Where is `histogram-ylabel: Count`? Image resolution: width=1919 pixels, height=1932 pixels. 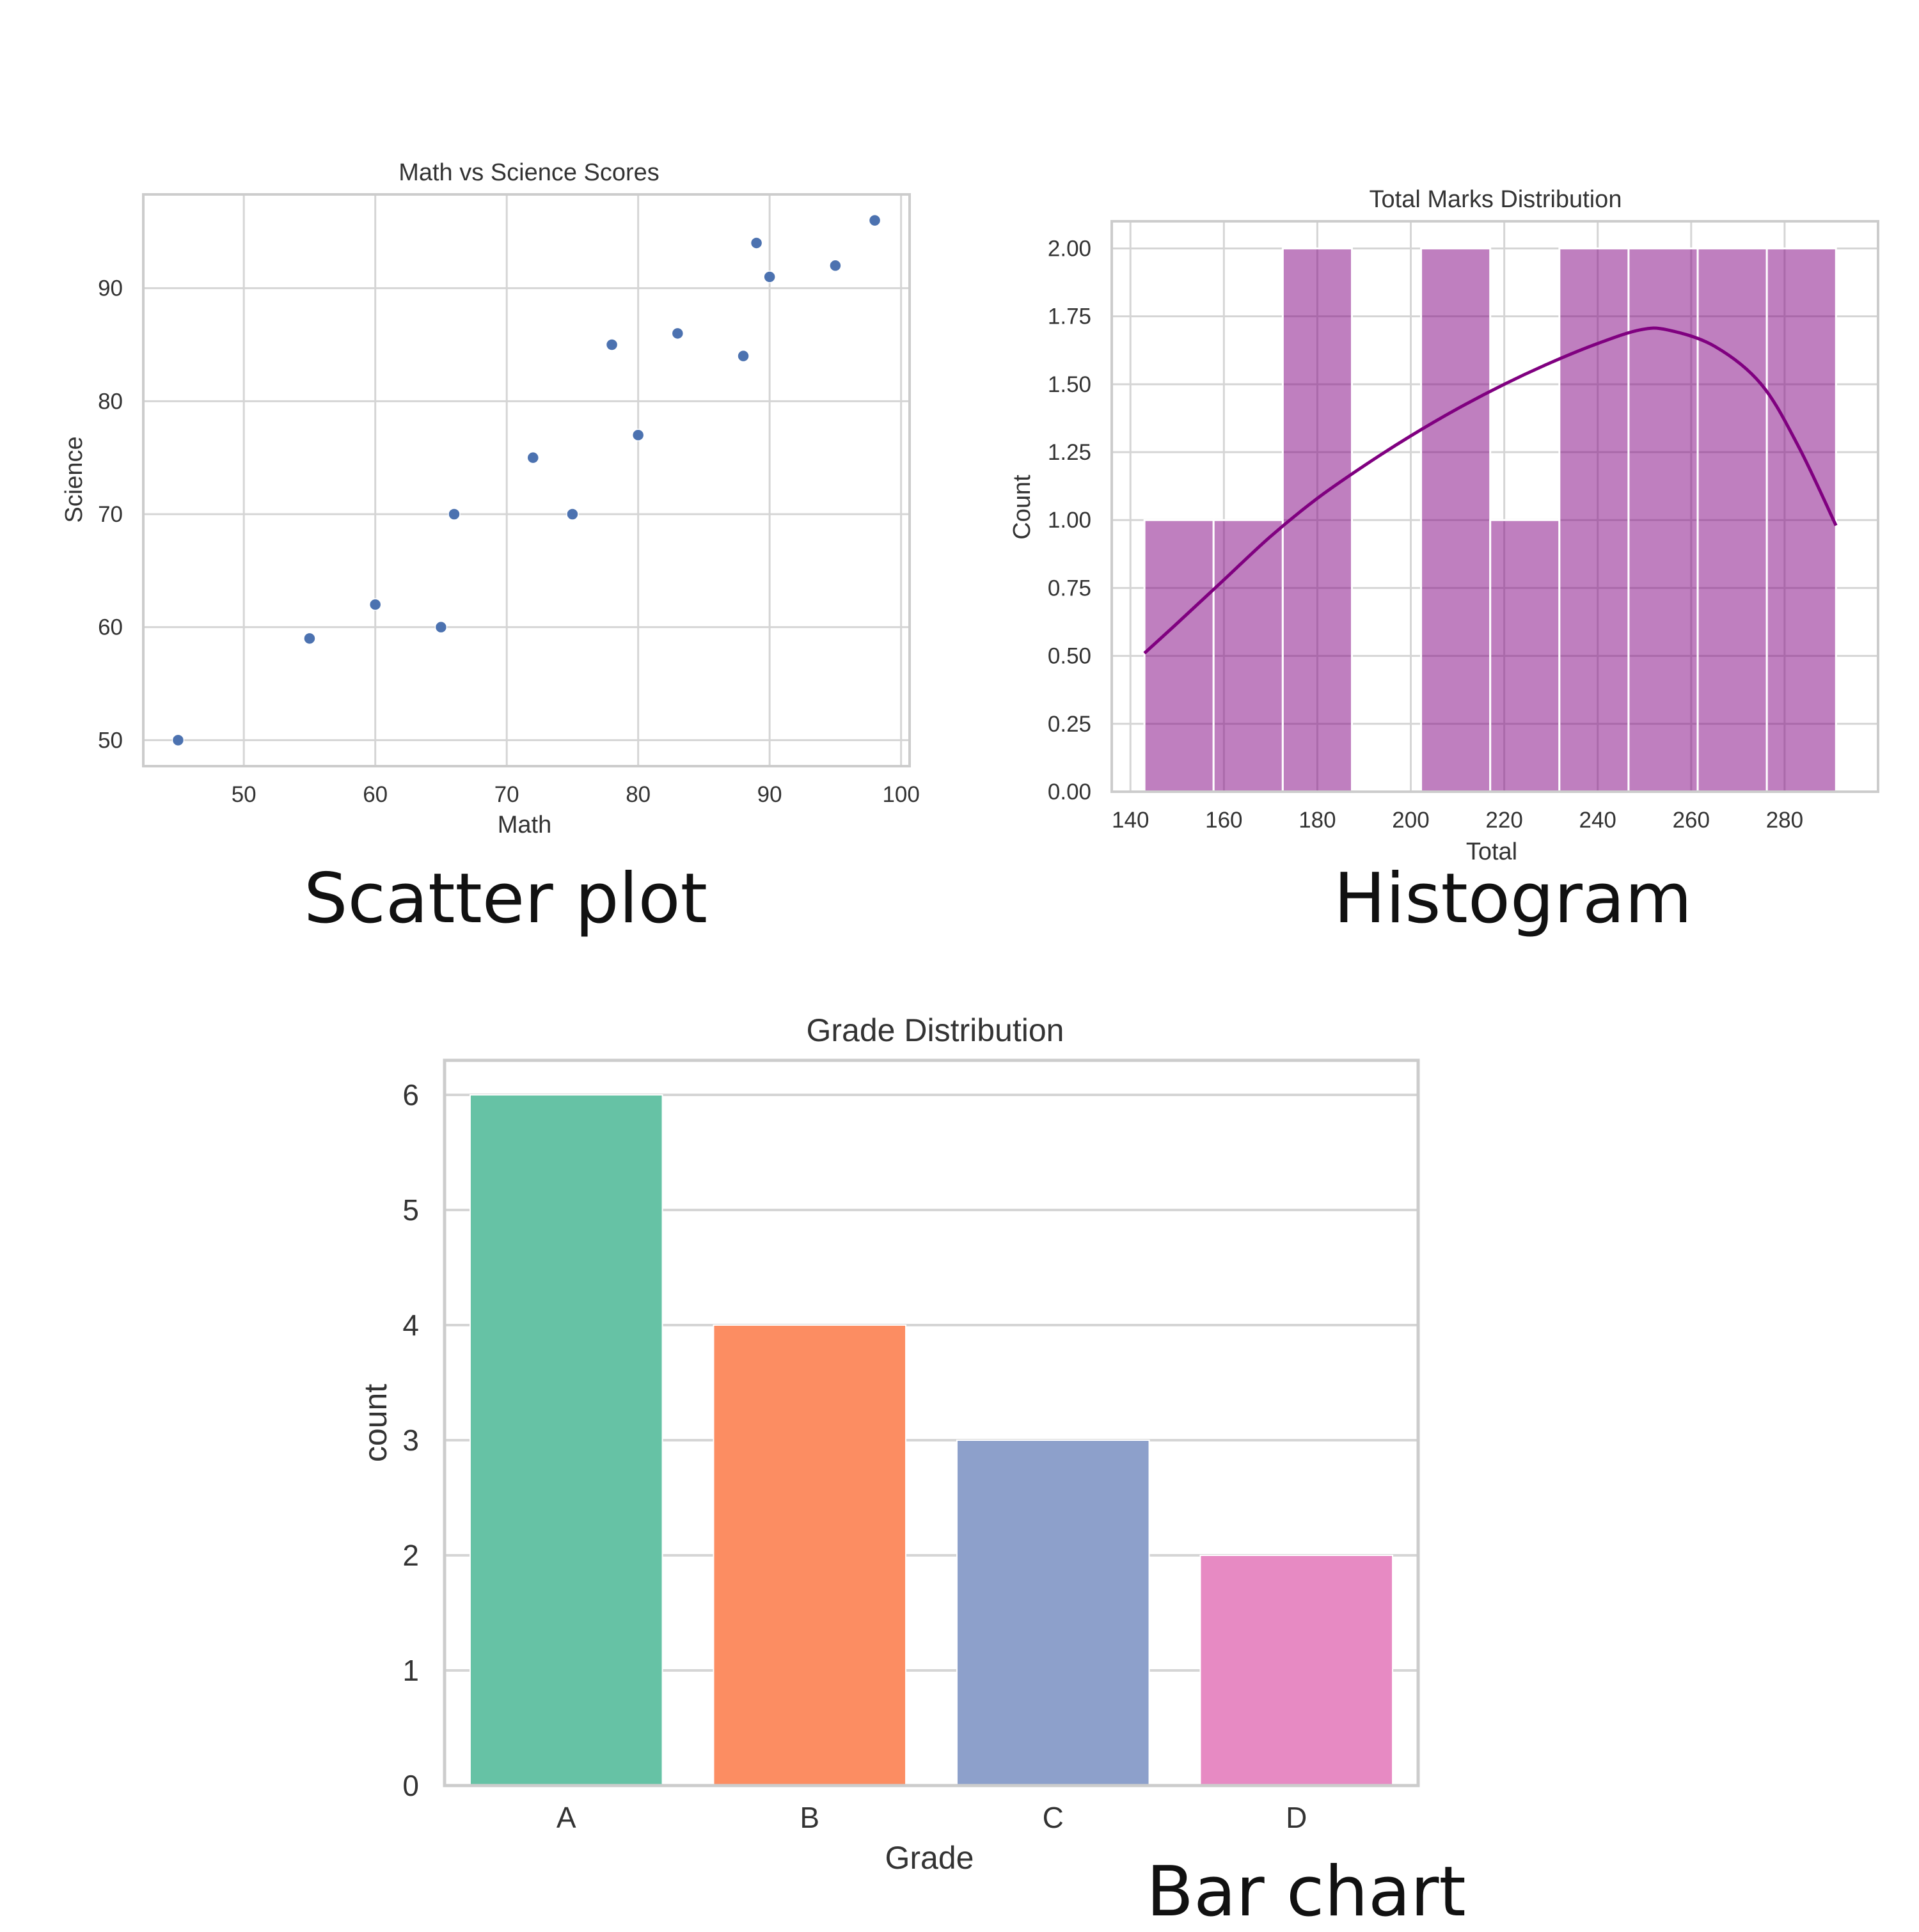
histogram-ylabel: Count is located at coordinates (1023, 507).